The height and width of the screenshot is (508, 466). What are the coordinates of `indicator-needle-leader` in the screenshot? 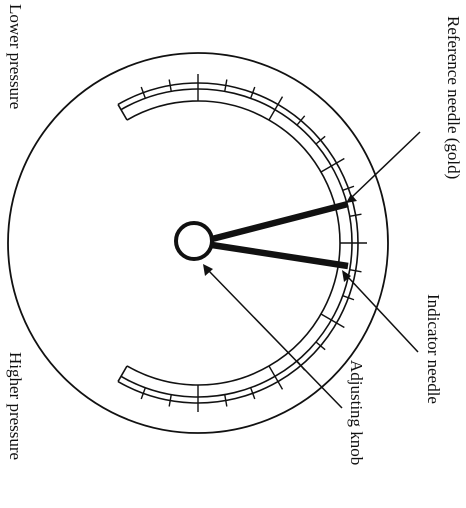 It's located at (380, 311).